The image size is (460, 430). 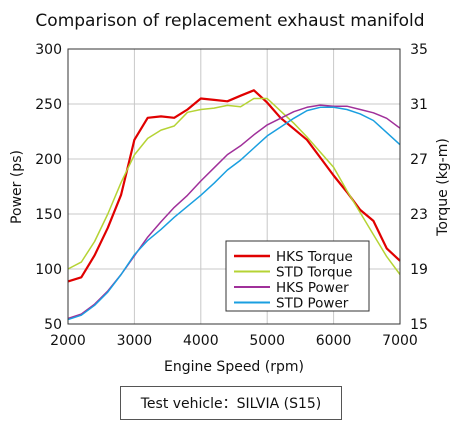 I want to click on y-axis-label-left: Power (ps), so click(x=17, y=187).